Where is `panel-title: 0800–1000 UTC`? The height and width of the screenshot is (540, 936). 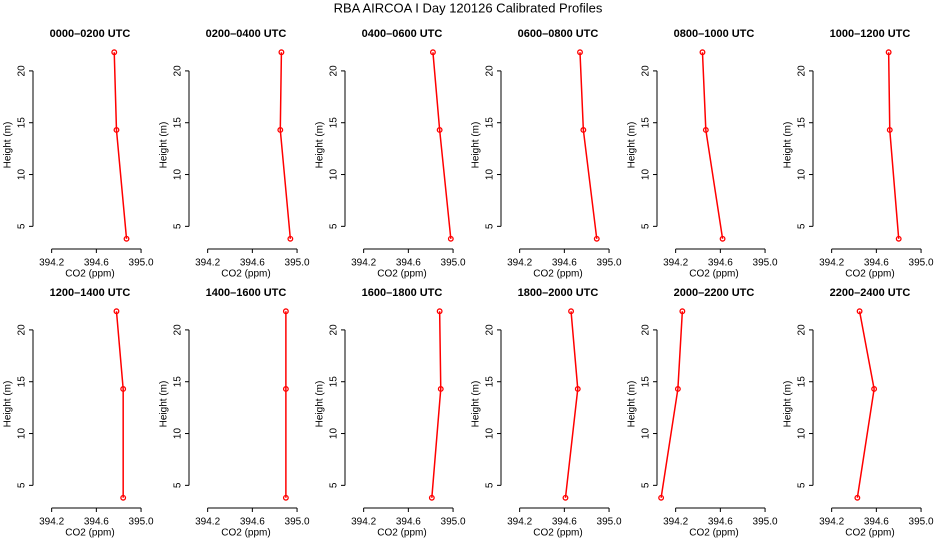 panel-title: 0800–1000 UTC is located at coordinates (714, 34).